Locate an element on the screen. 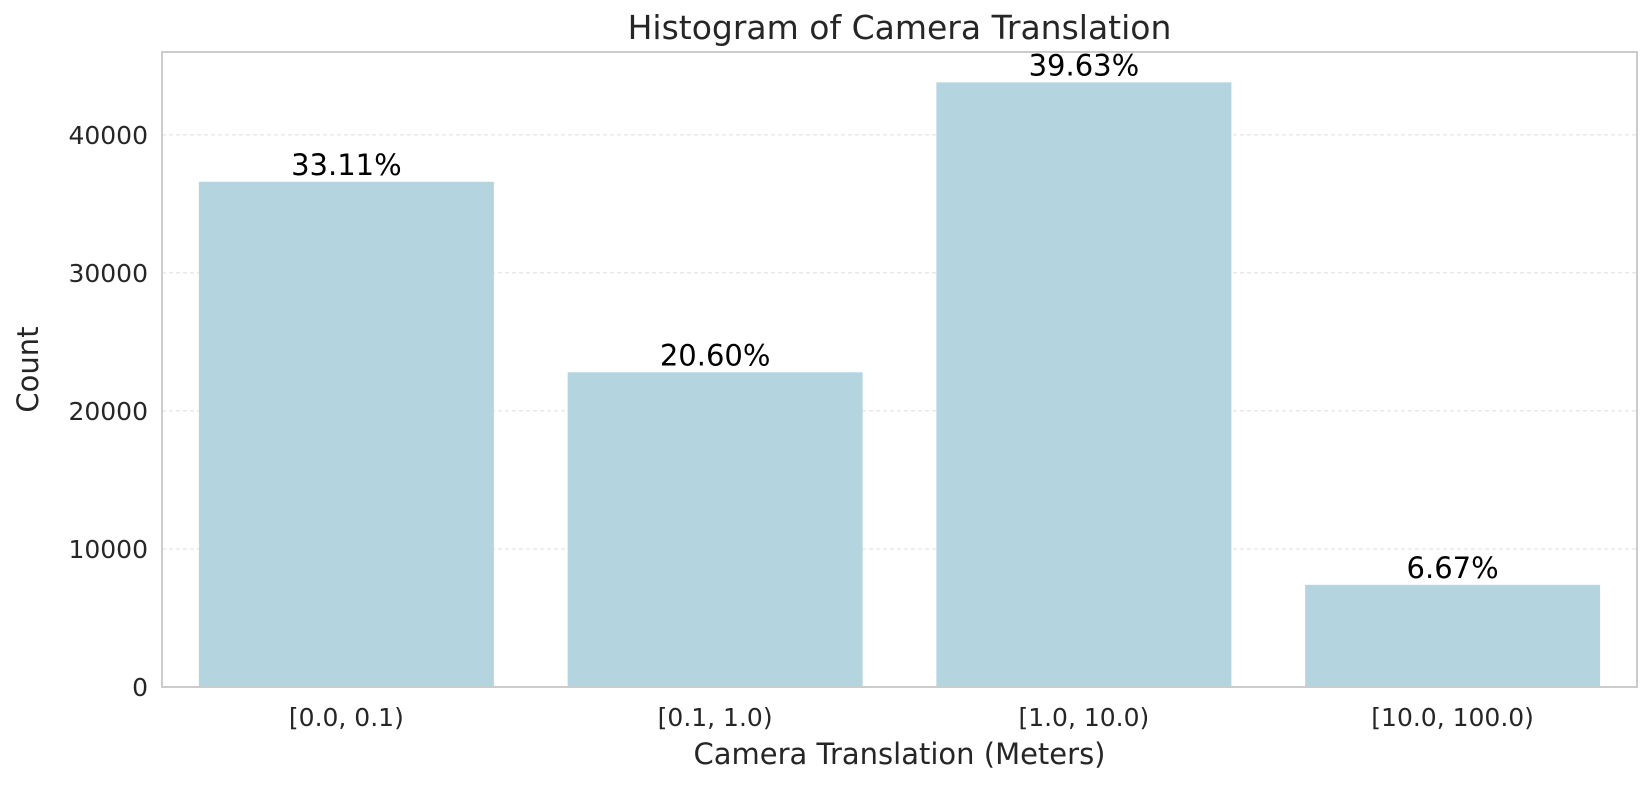 This screenshot has width=1651, height=791. y-tick-label: 40000 is located at coordinates (108, 135).